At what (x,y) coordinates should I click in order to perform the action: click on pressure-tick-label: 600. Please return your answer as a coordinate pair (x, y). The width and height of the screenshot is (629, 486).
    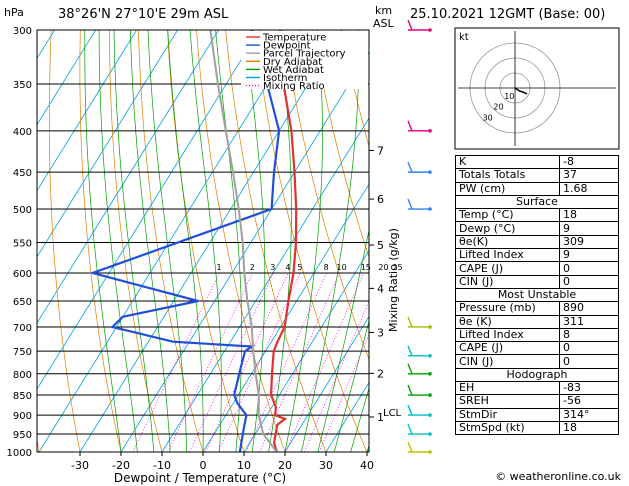
    Looking at the image, I should click on (22, 274).